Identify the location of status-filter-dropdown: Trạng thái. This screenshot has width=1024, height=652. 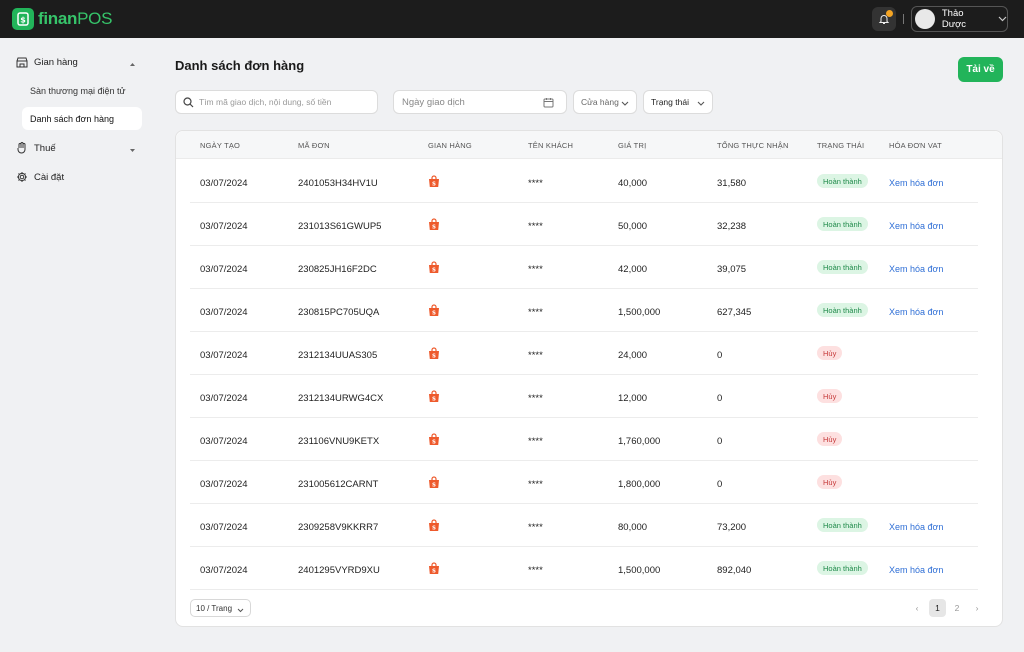
(678, 102).